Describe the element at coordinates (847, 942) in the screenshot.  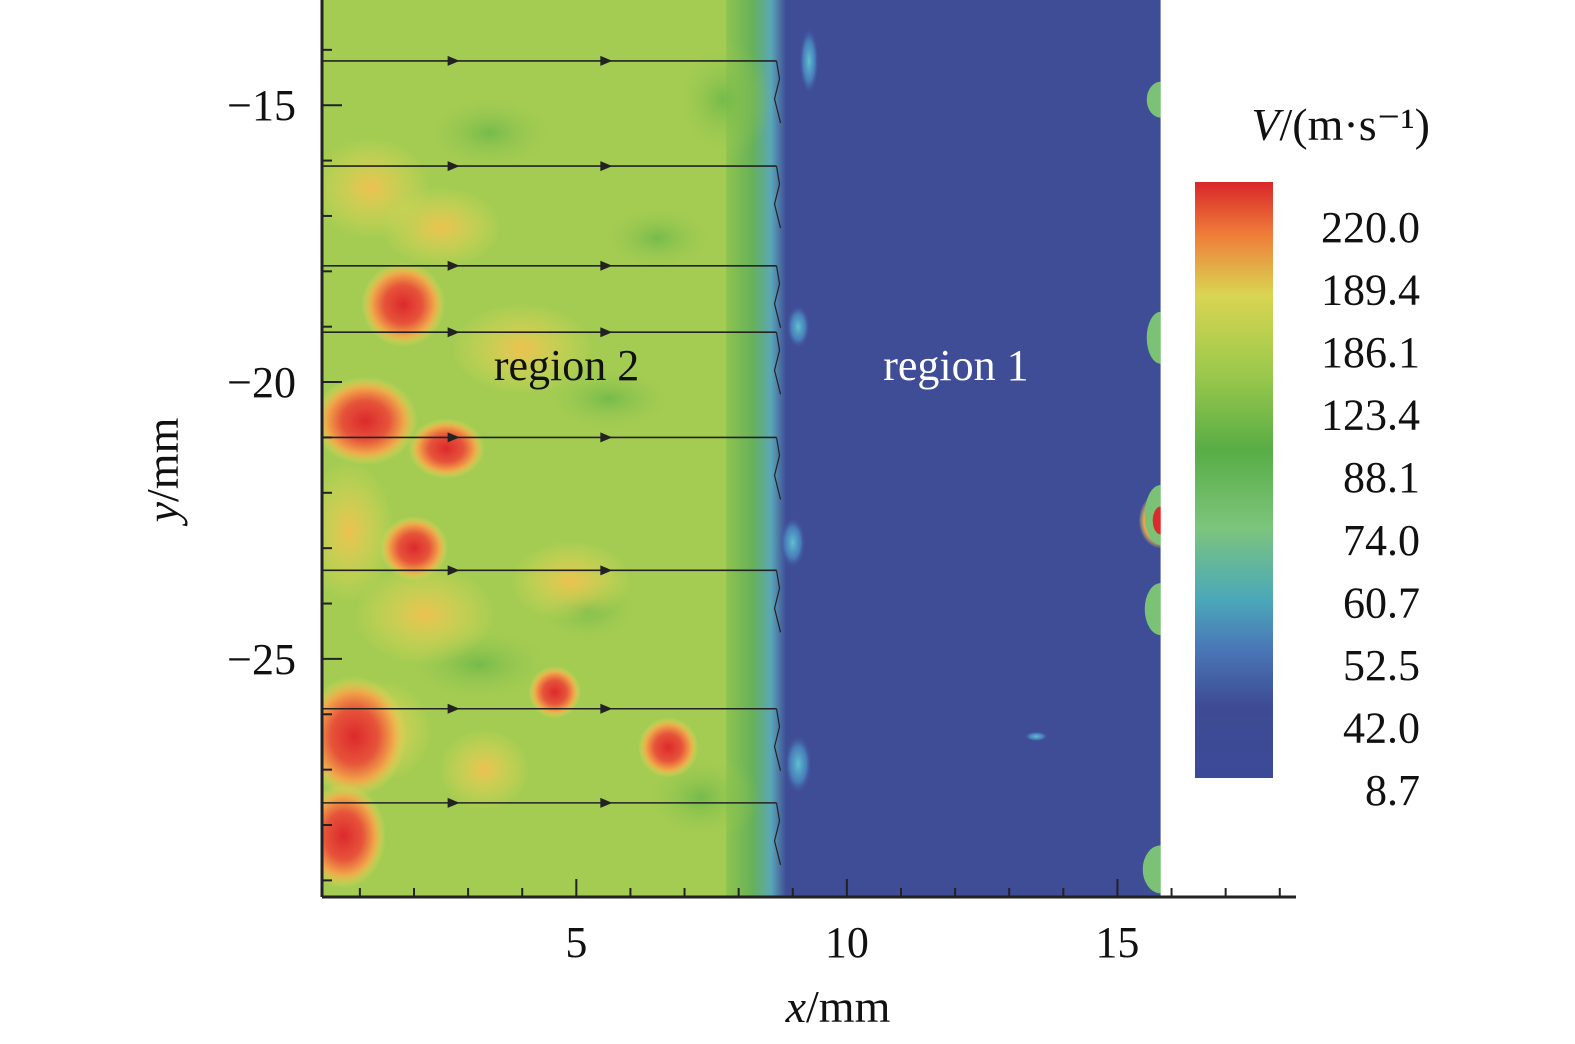
I see `x-tick-label: 10` at that location.